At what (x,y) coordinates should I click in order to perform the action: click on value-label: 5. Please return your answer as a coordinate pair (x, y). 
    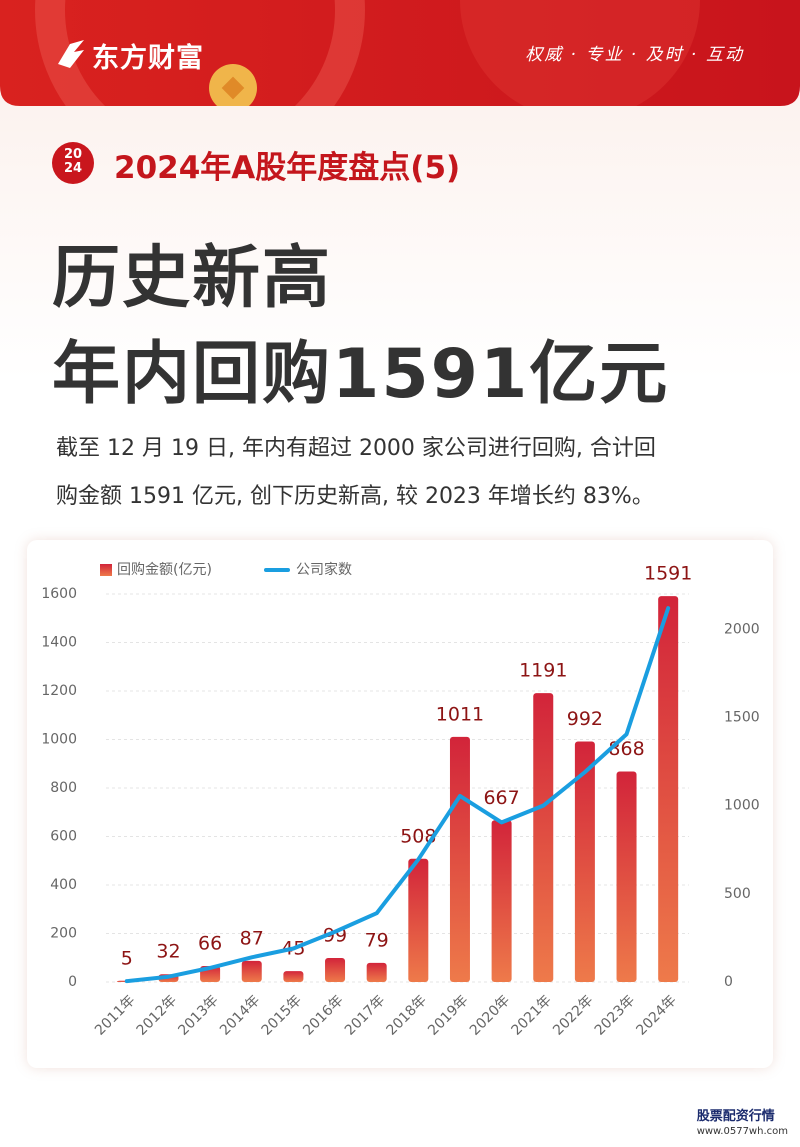
    Looking at the image, I should click on (127, 958).